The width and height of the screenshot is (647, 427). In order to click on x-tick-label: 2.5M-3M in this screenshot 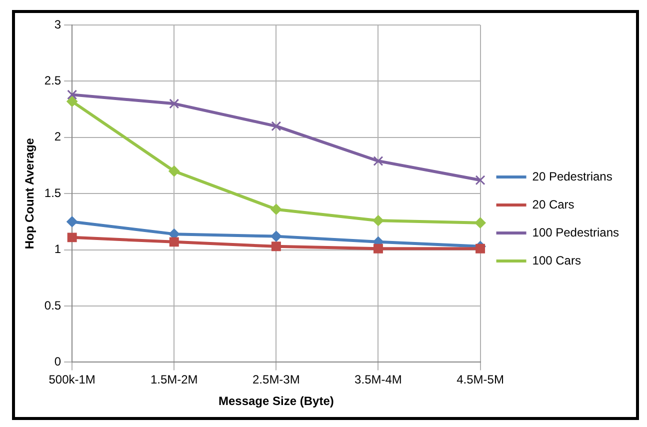, I will do `click(276, 379)`.